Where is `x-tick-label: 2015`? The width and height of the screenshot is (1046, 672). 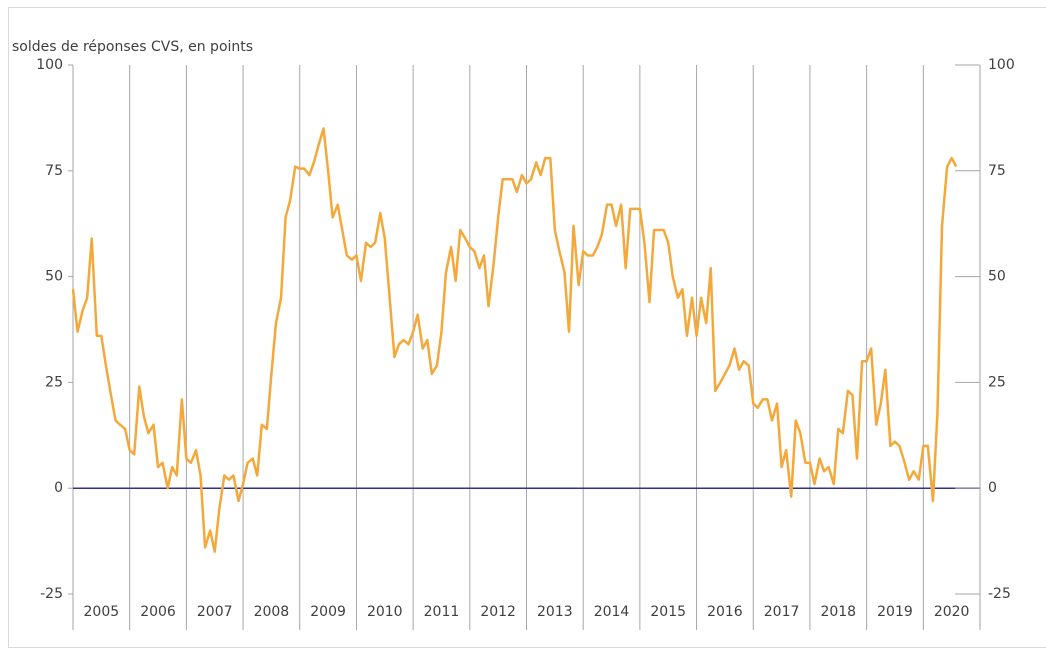 x-tick-label: 2015 is located at coordinates (668, 612).